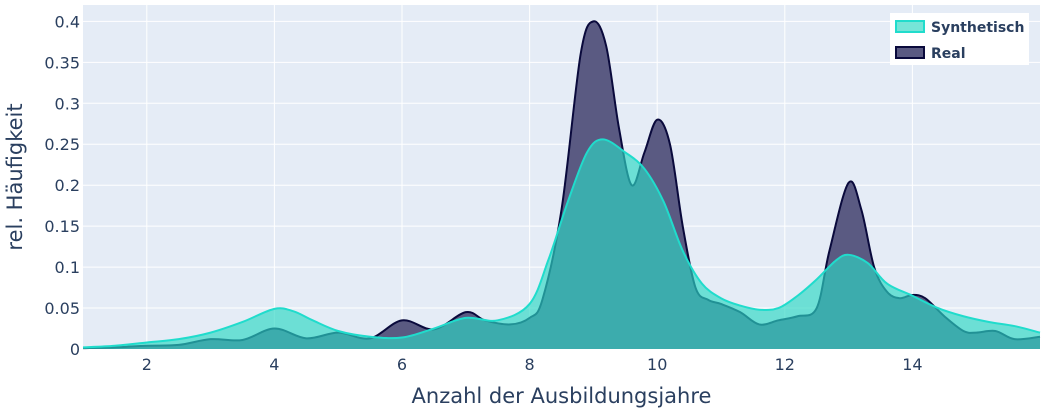  What do you see at coordinates (62, 308) in the screenshot?
I see `y-tick-label-1: 0.05` at bounding box center [62, 308].